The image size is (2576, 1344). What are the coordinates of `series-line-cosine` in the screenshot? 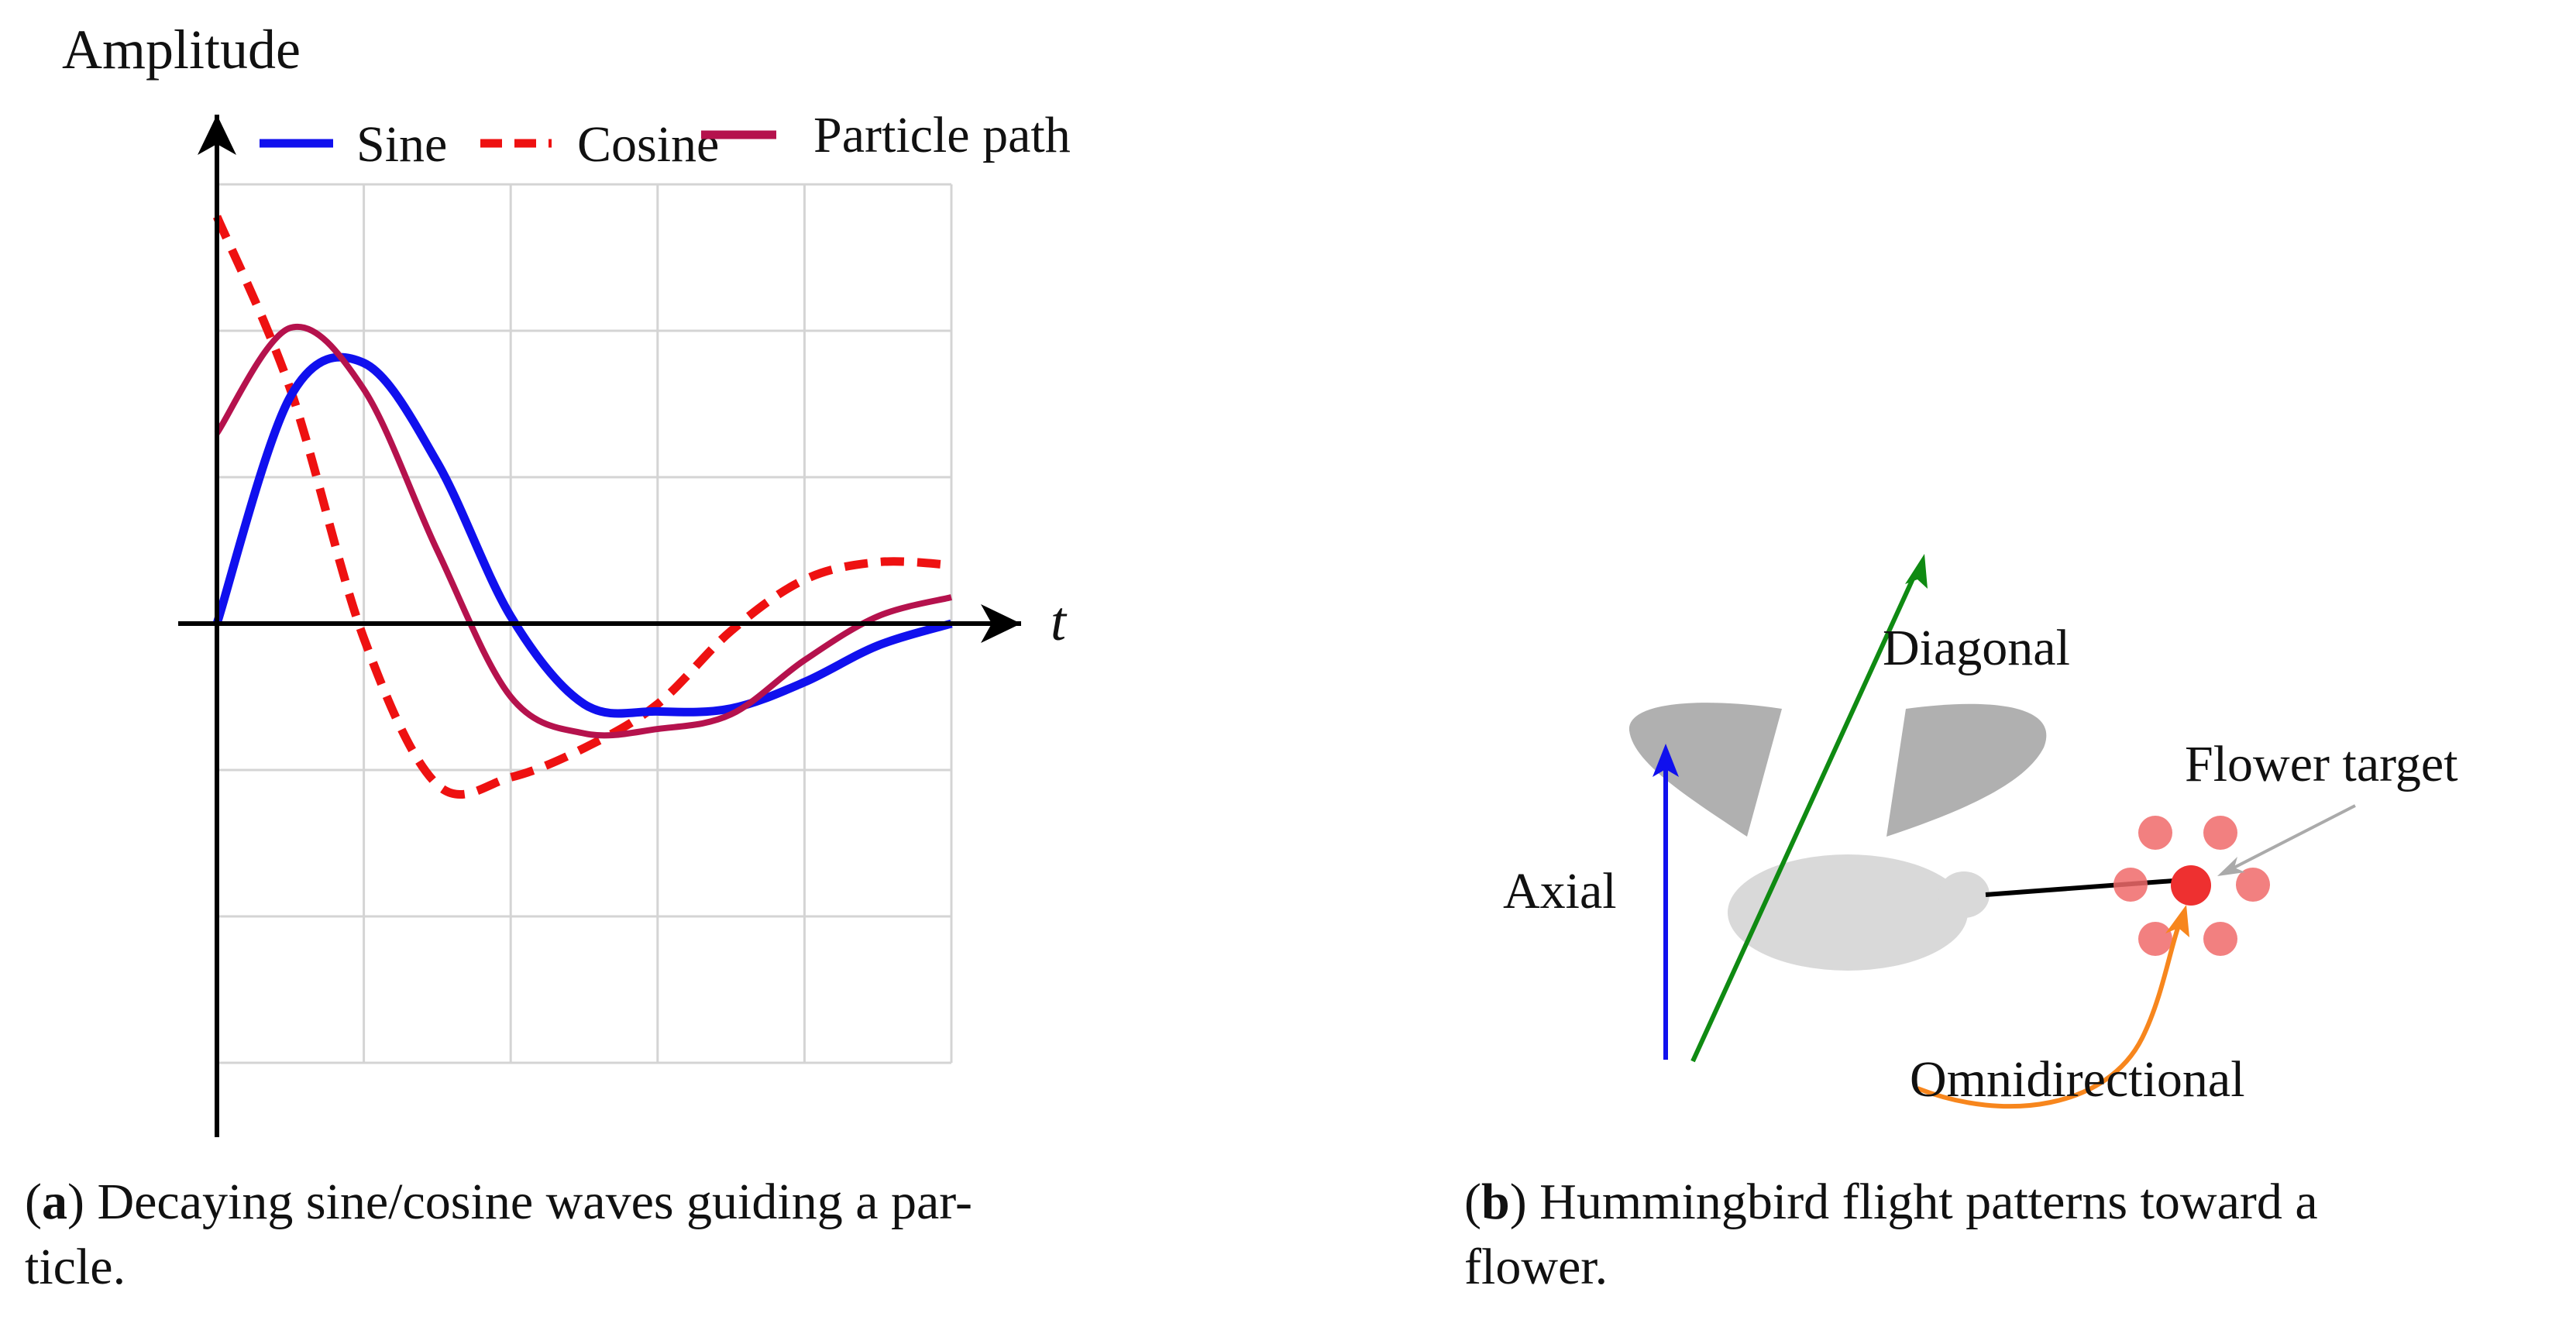 It's located at (582, 507).